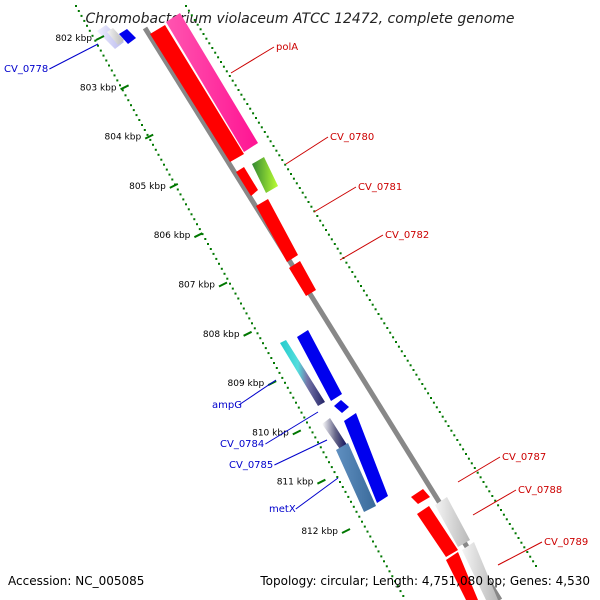  Describe the element at coordinates (319, 532) in the screenshot. I see `tick-label: 812 kbp` at that location.